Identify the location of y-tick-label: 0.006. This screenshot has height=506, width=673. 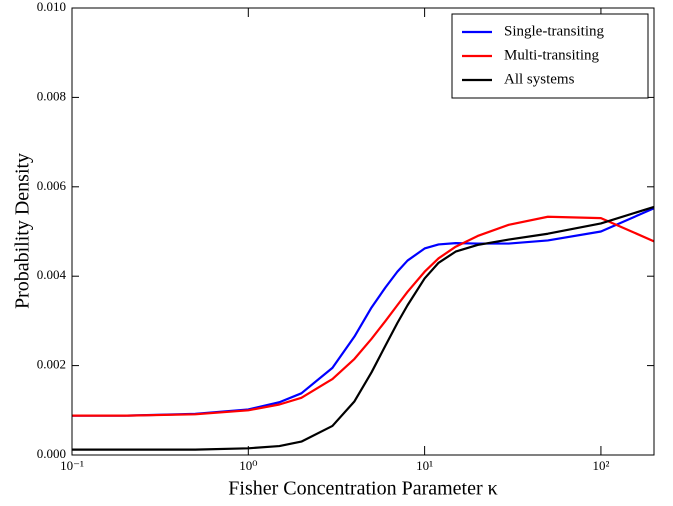
(52, 185).